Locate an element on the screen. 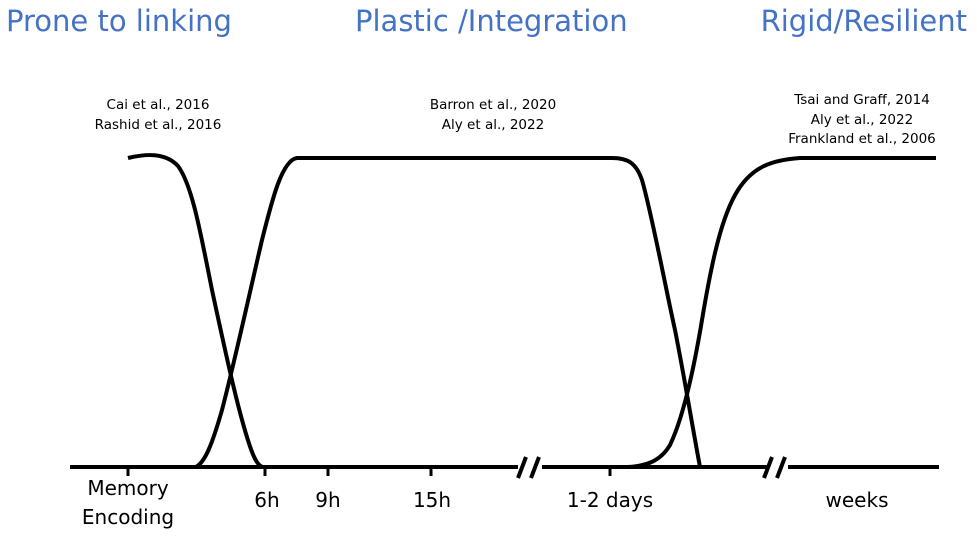 Image resolution: width=977 pixels, height=553 pixels. tick-label-weeks: weeks is located at coordinates (857, 500).